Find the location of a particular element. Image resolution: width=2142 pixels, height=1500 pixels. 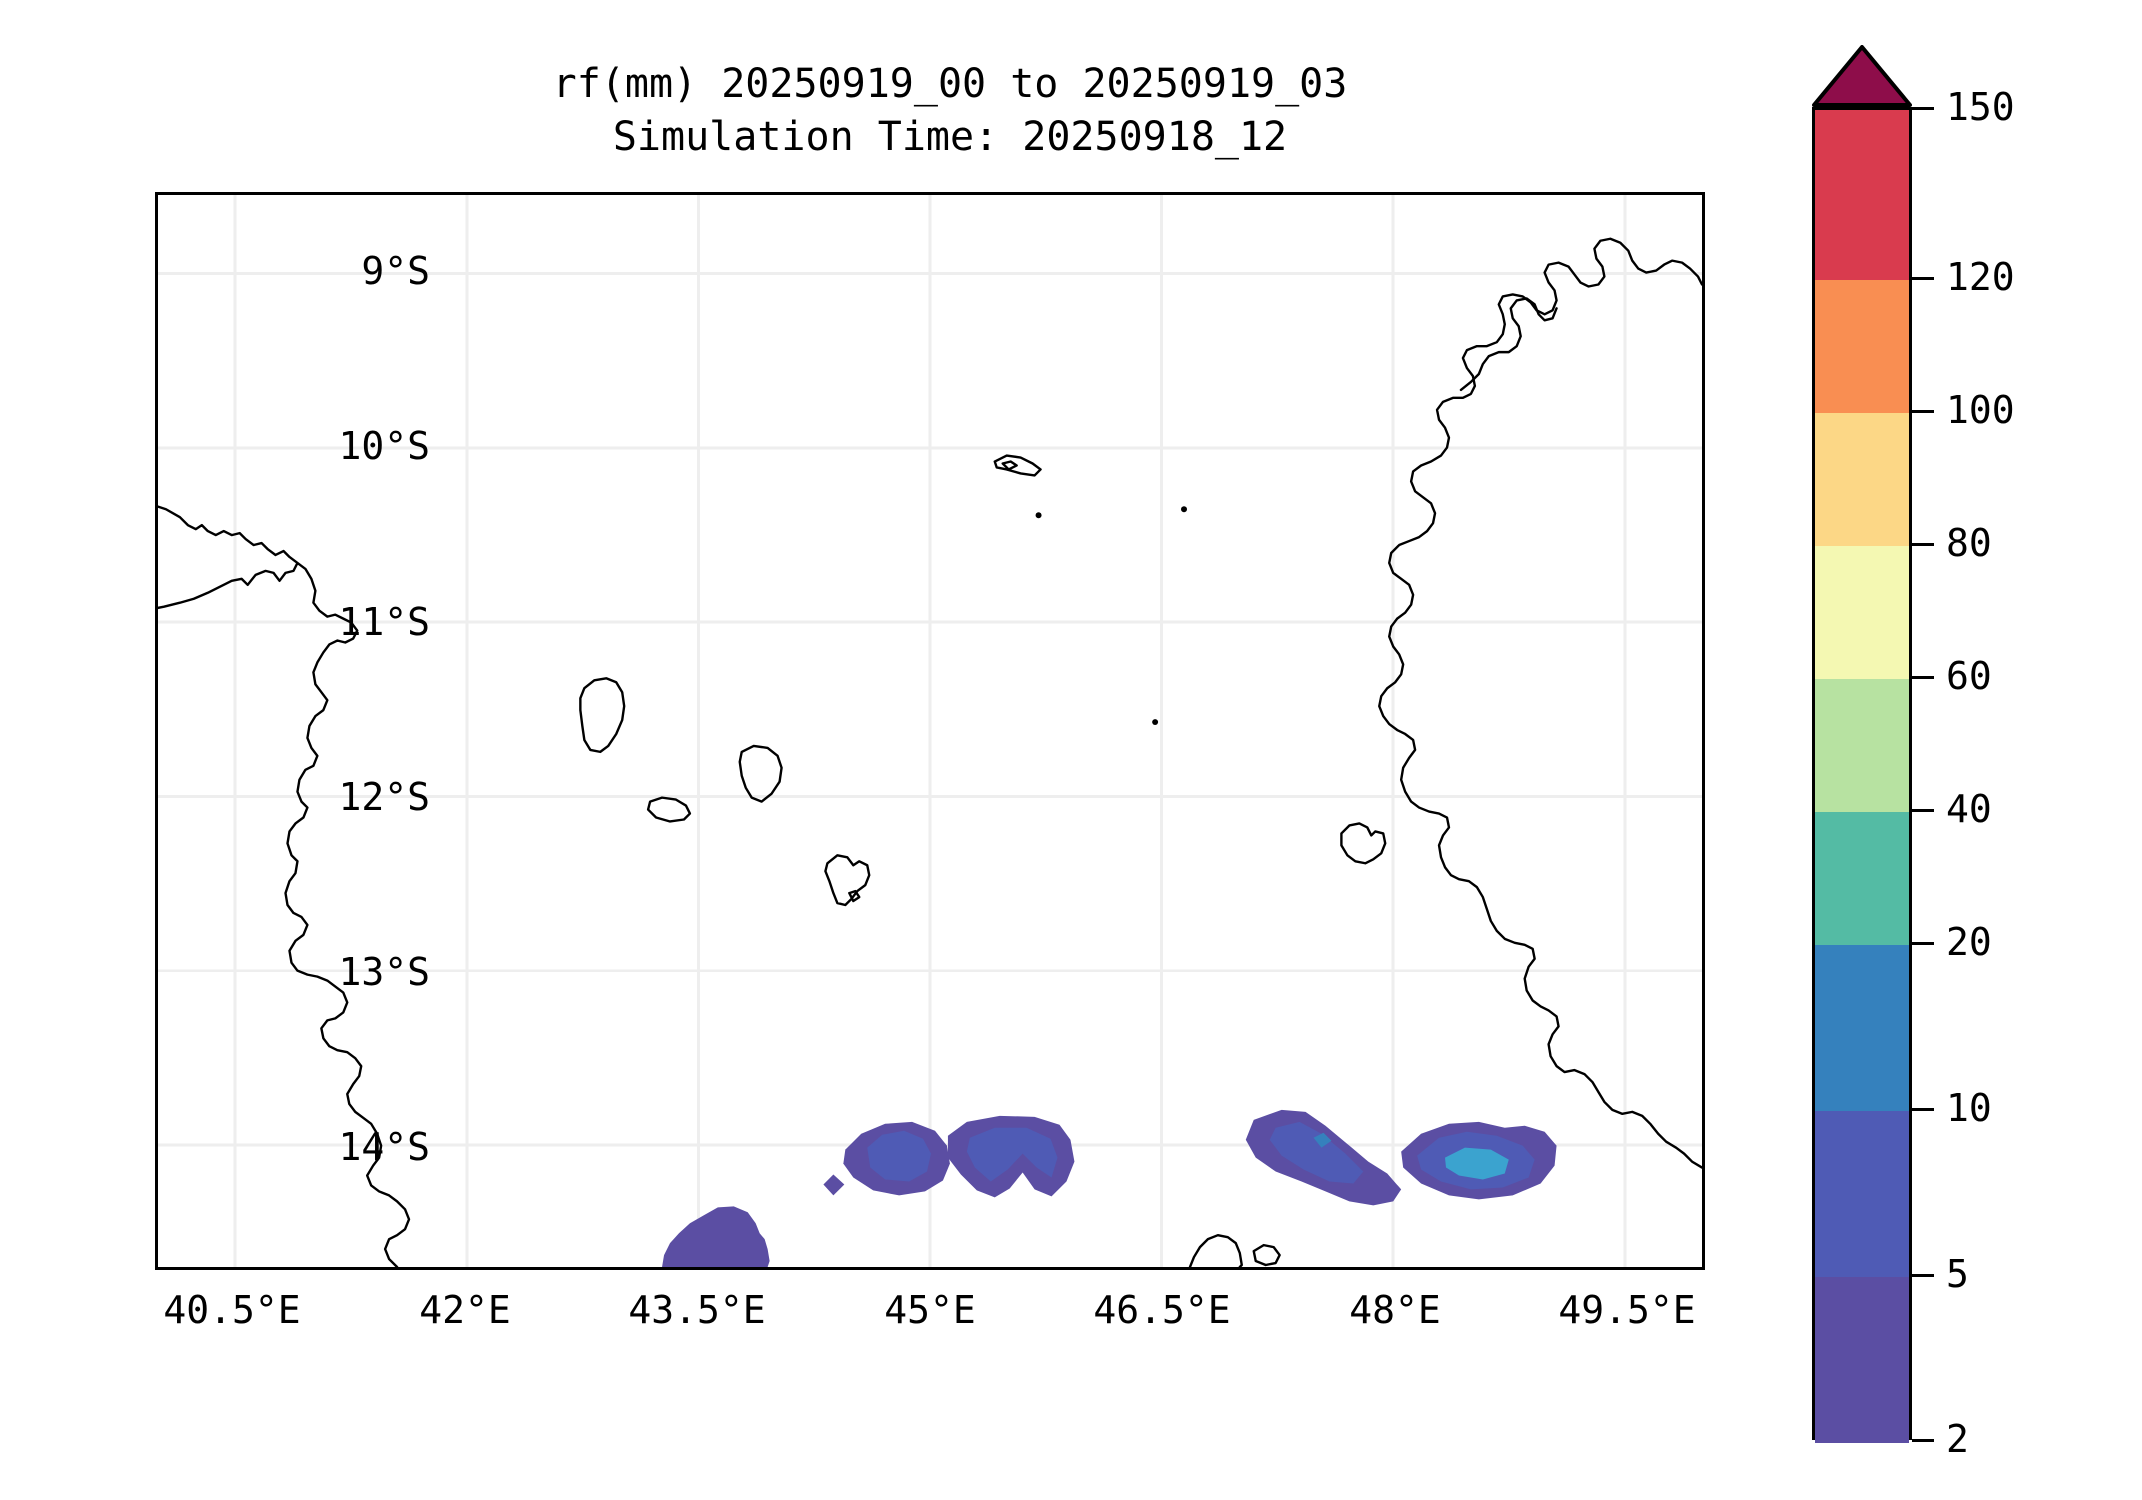

ytick-label-2: 11°S is located at coordinates (384, 622).